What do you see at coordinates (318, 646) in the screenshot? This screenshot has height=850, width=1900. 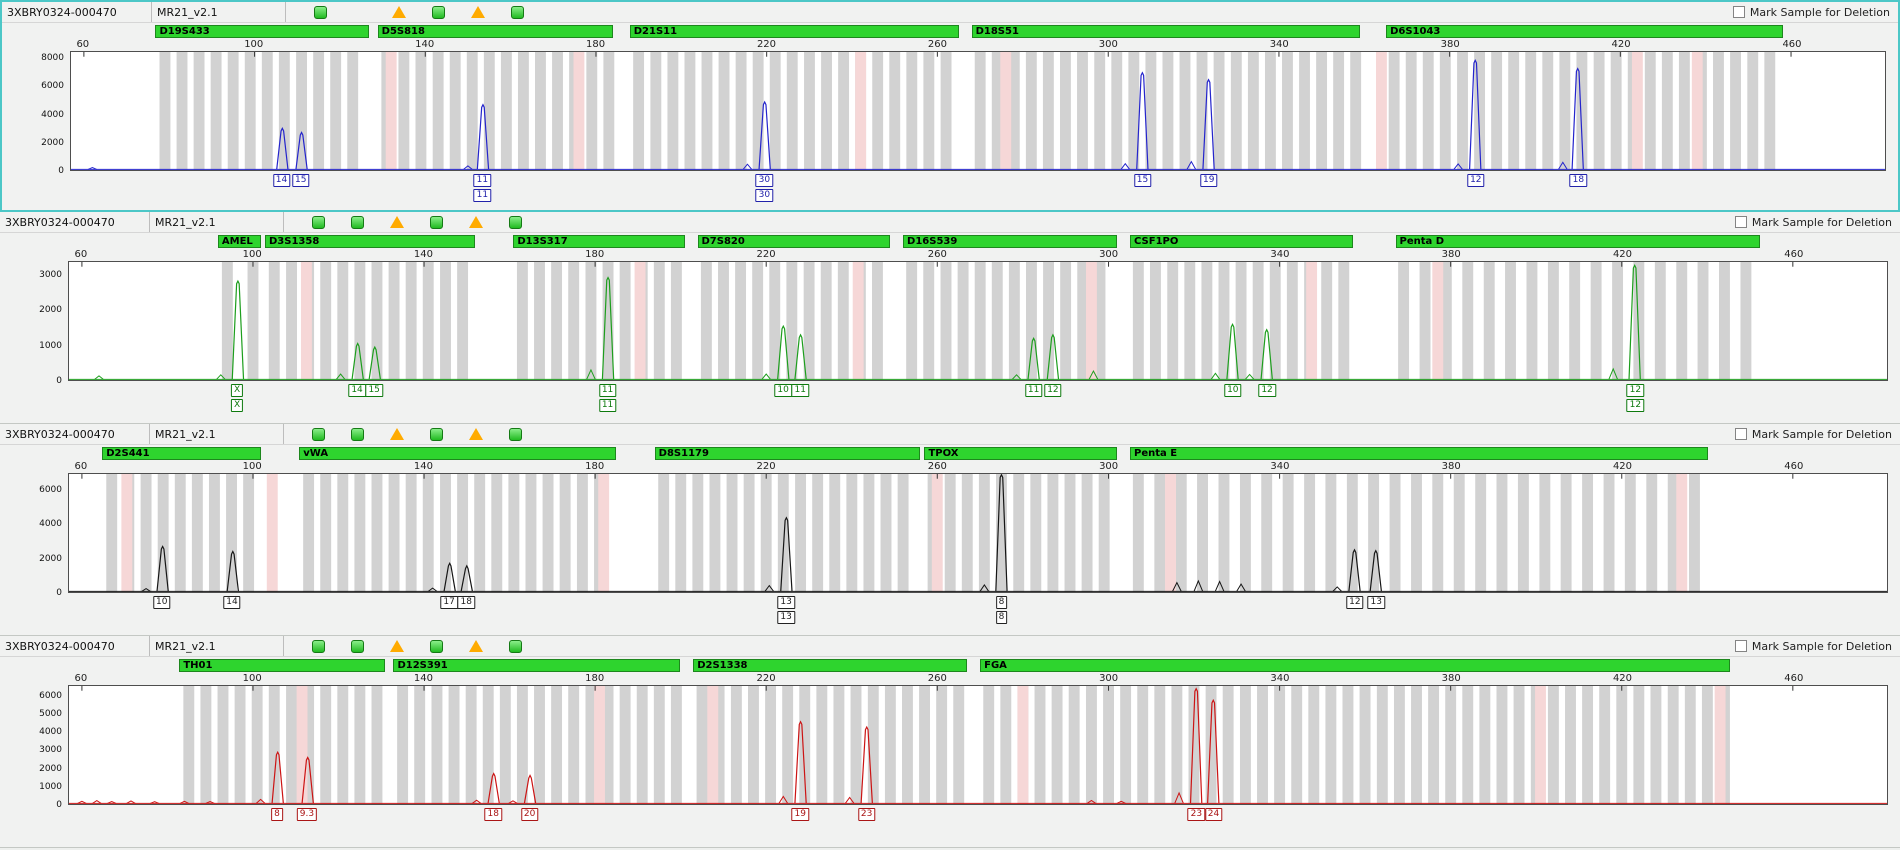 I see `quality-ok-icon` at bounding box center [318, 646].